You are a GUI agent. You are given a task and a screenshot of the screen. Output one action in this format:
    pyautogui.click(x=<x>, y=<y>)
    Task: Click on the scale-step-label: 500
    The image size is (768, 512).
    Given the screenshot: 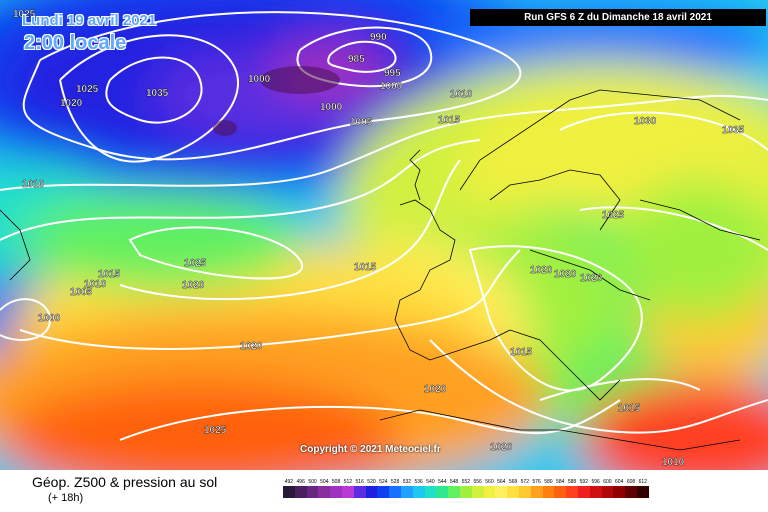 What is the action you would take?
    pyautogui.click(x=312, y=482)
    